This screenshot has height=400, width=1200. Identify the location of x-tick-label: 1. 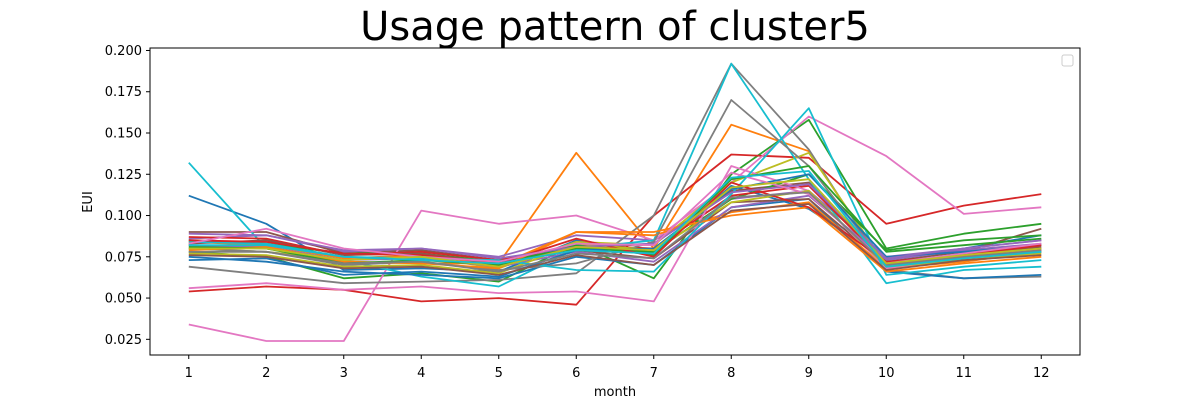
(189, 373).